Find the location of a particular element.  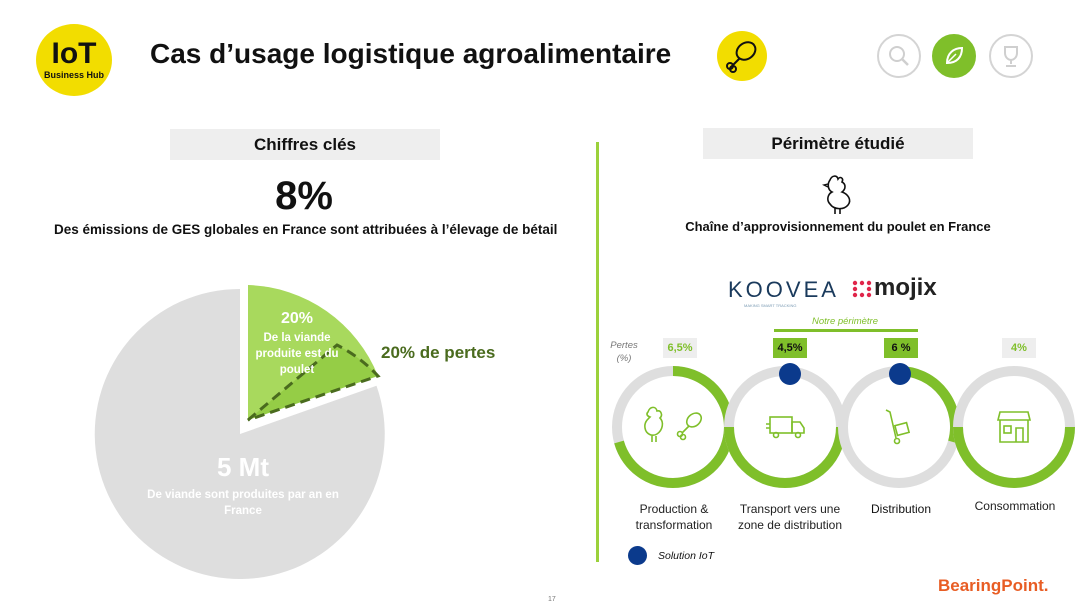

rooster-icon is located at coordinates (837, 196).